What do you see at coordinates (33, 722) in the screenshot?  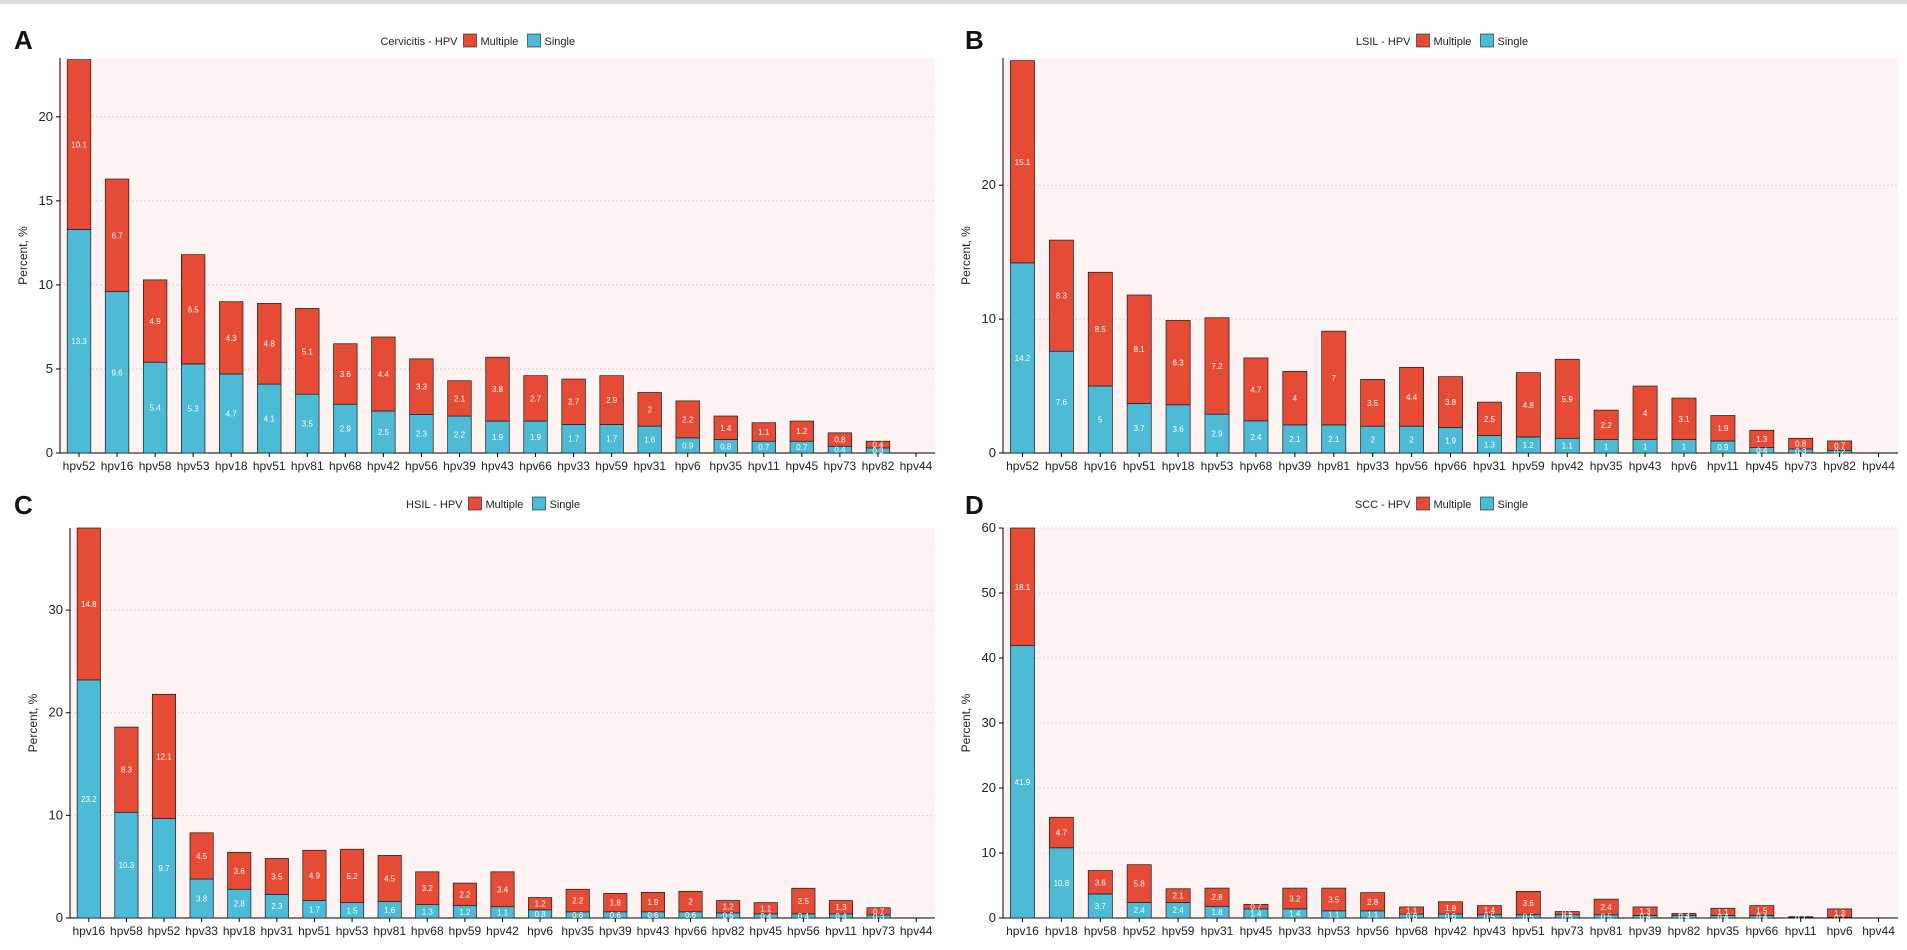 I see `y-axis-label: Percent, %` at bounding box center [33, 722].